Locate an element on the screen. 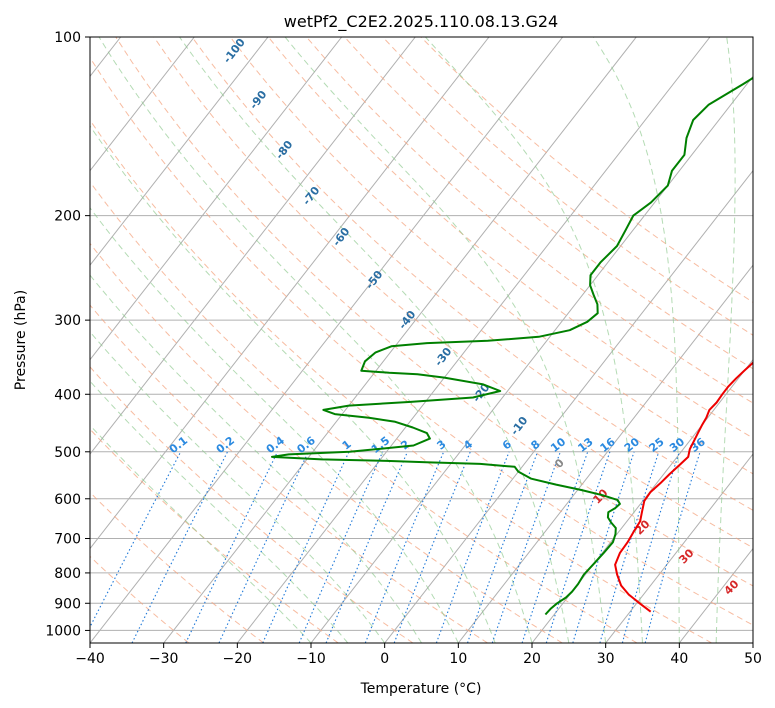 This screenshot has height=708, width=775. y-tick-label: 400 is located at coordinates (67, 395).